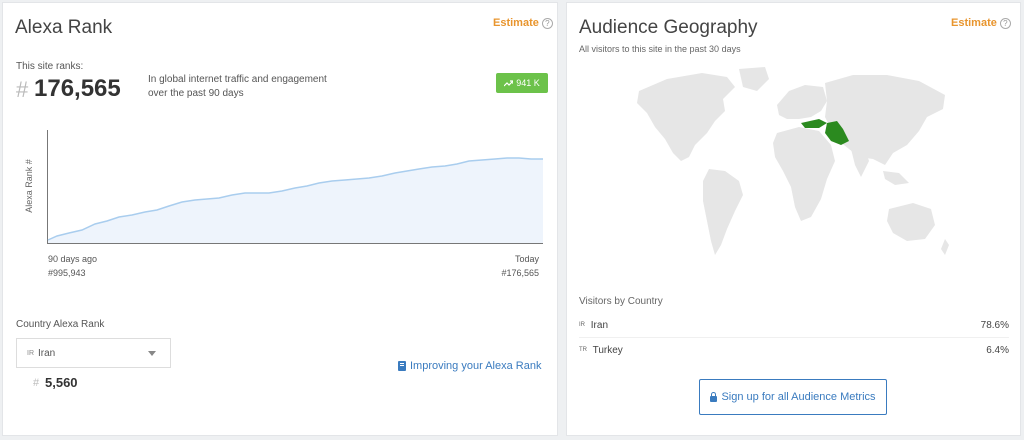 This screenshot has width=1024, height=440. What do you see at coordinates (794, 325) in the screenshot?
I see `country-row: IR Iran 78.6%` at bounding box center [794, 325].